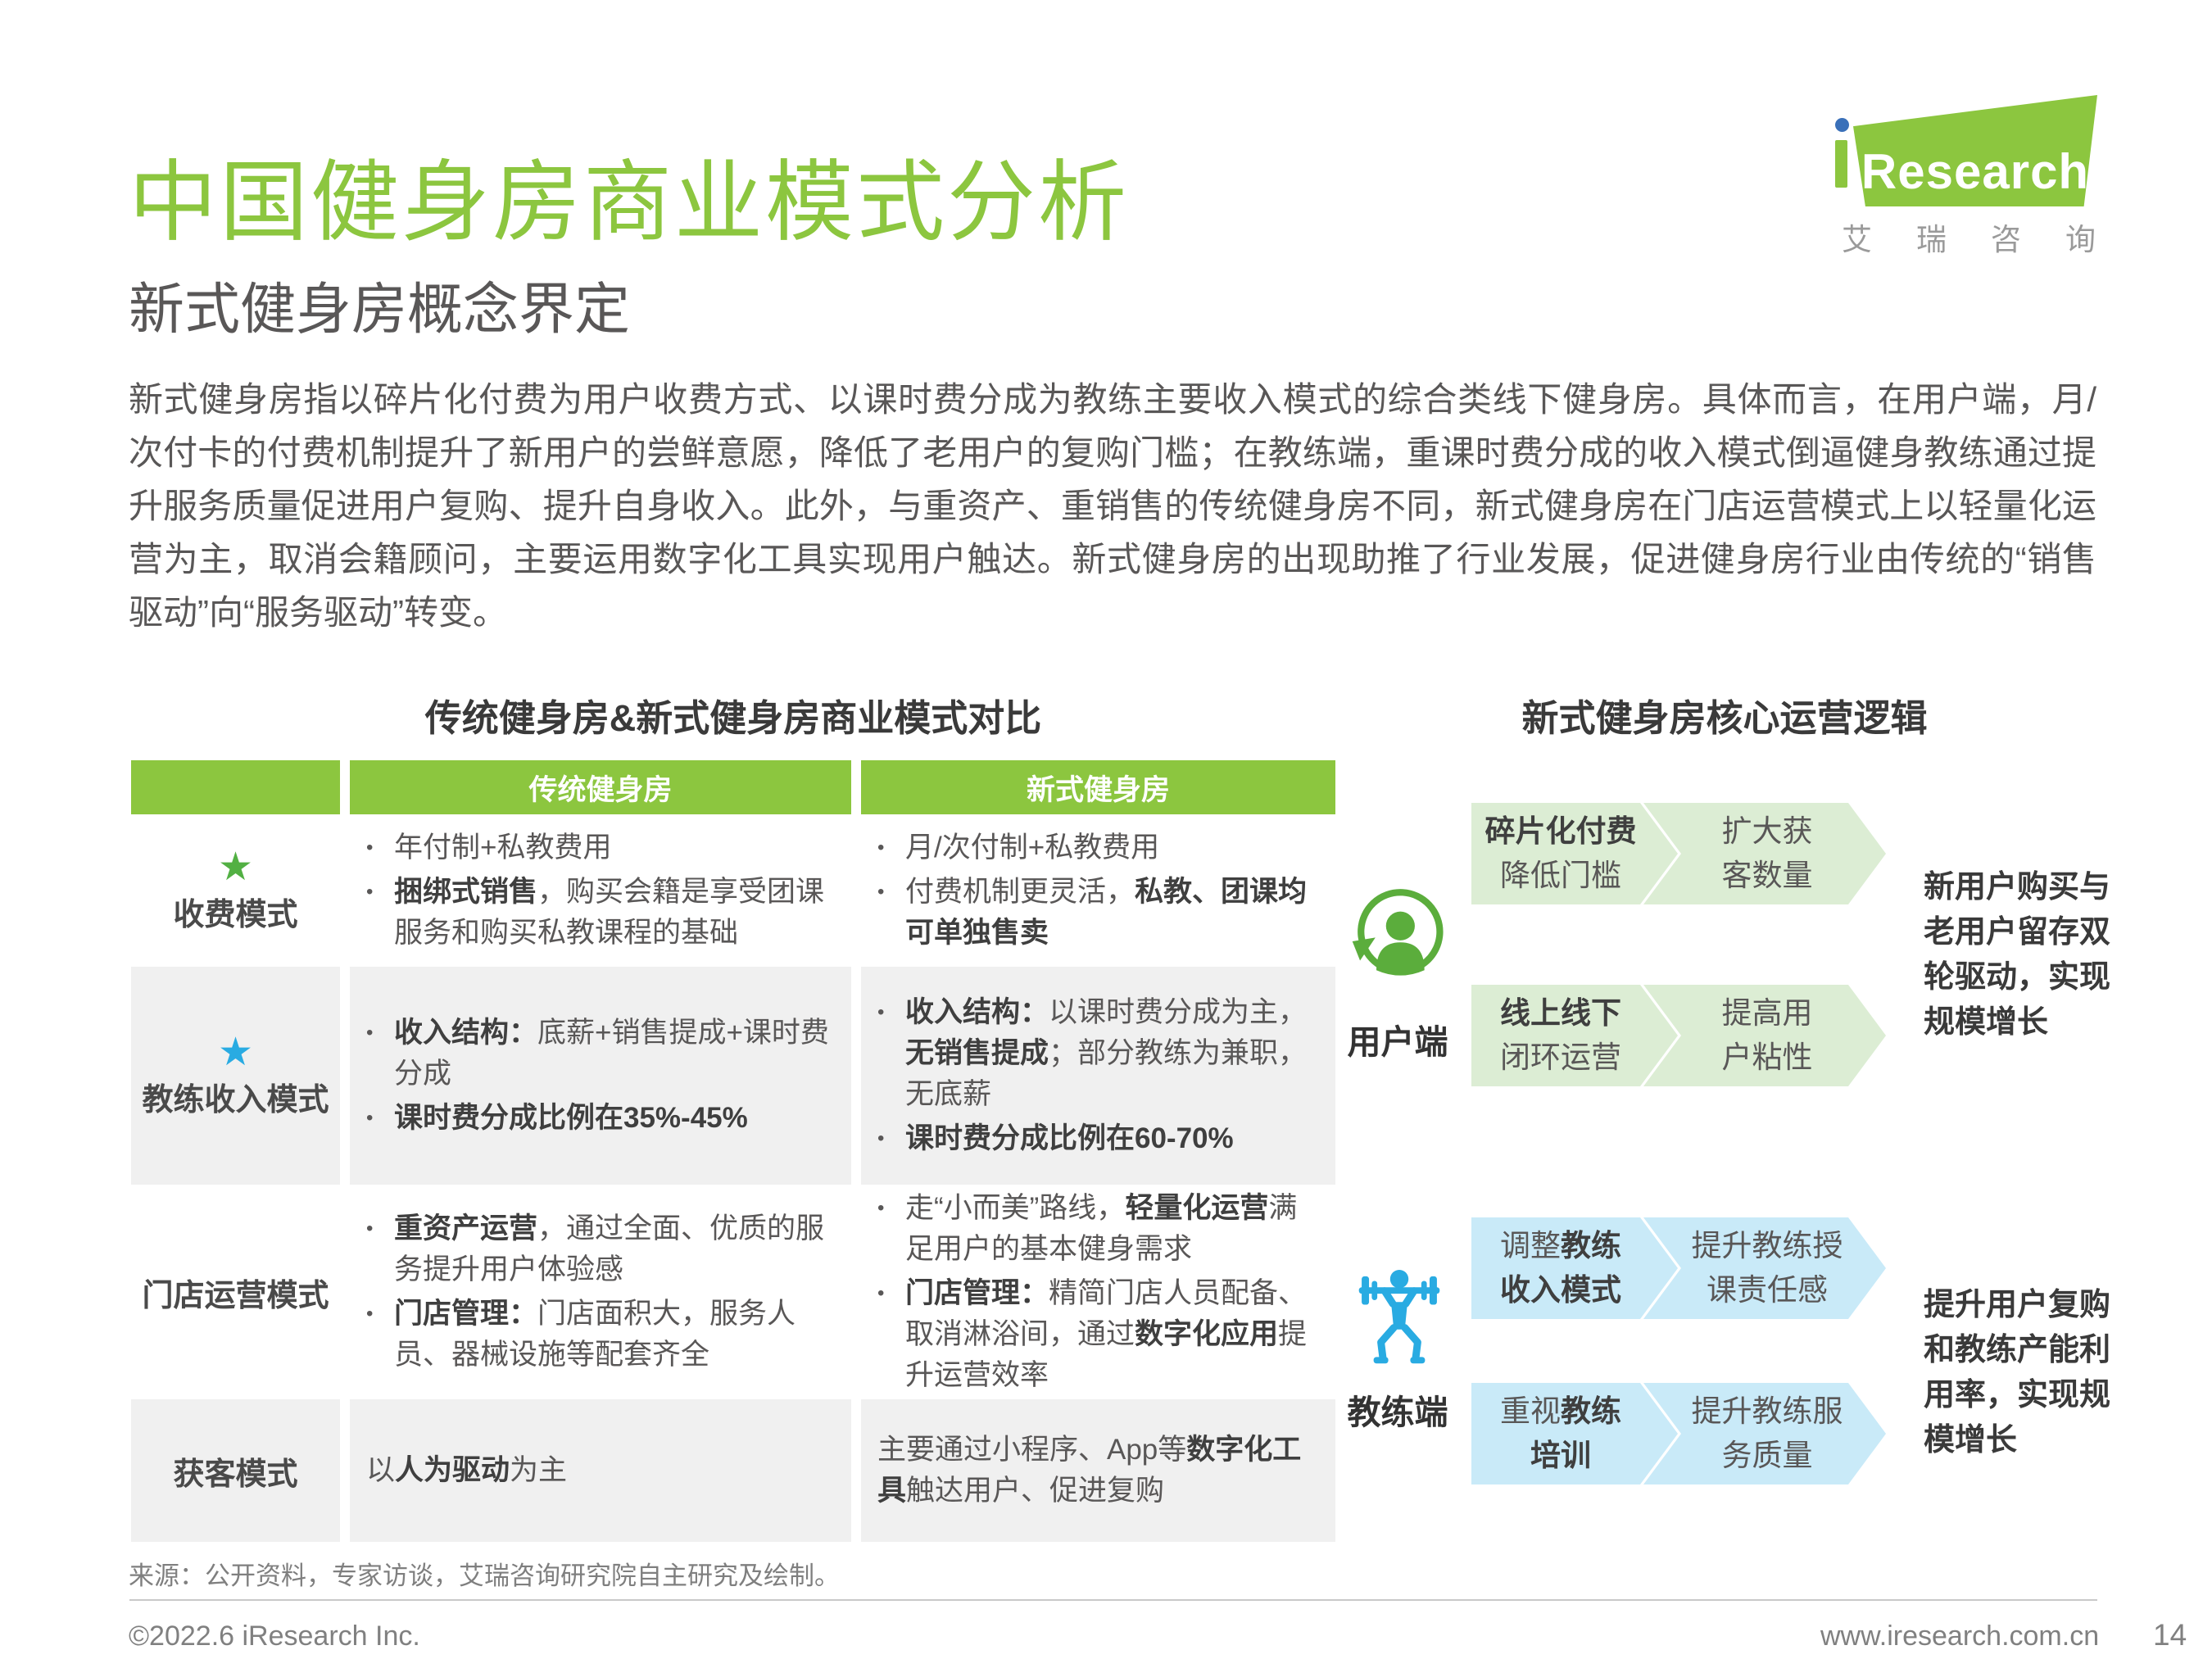 The height and width of the screenshot is (1659, 2212). Describe the element at coordinates (2017, 955) in the screenshot. I see `user-outcome-text: 新用户购买与老用户留存双轮驱动，实现规模增长` at that location.